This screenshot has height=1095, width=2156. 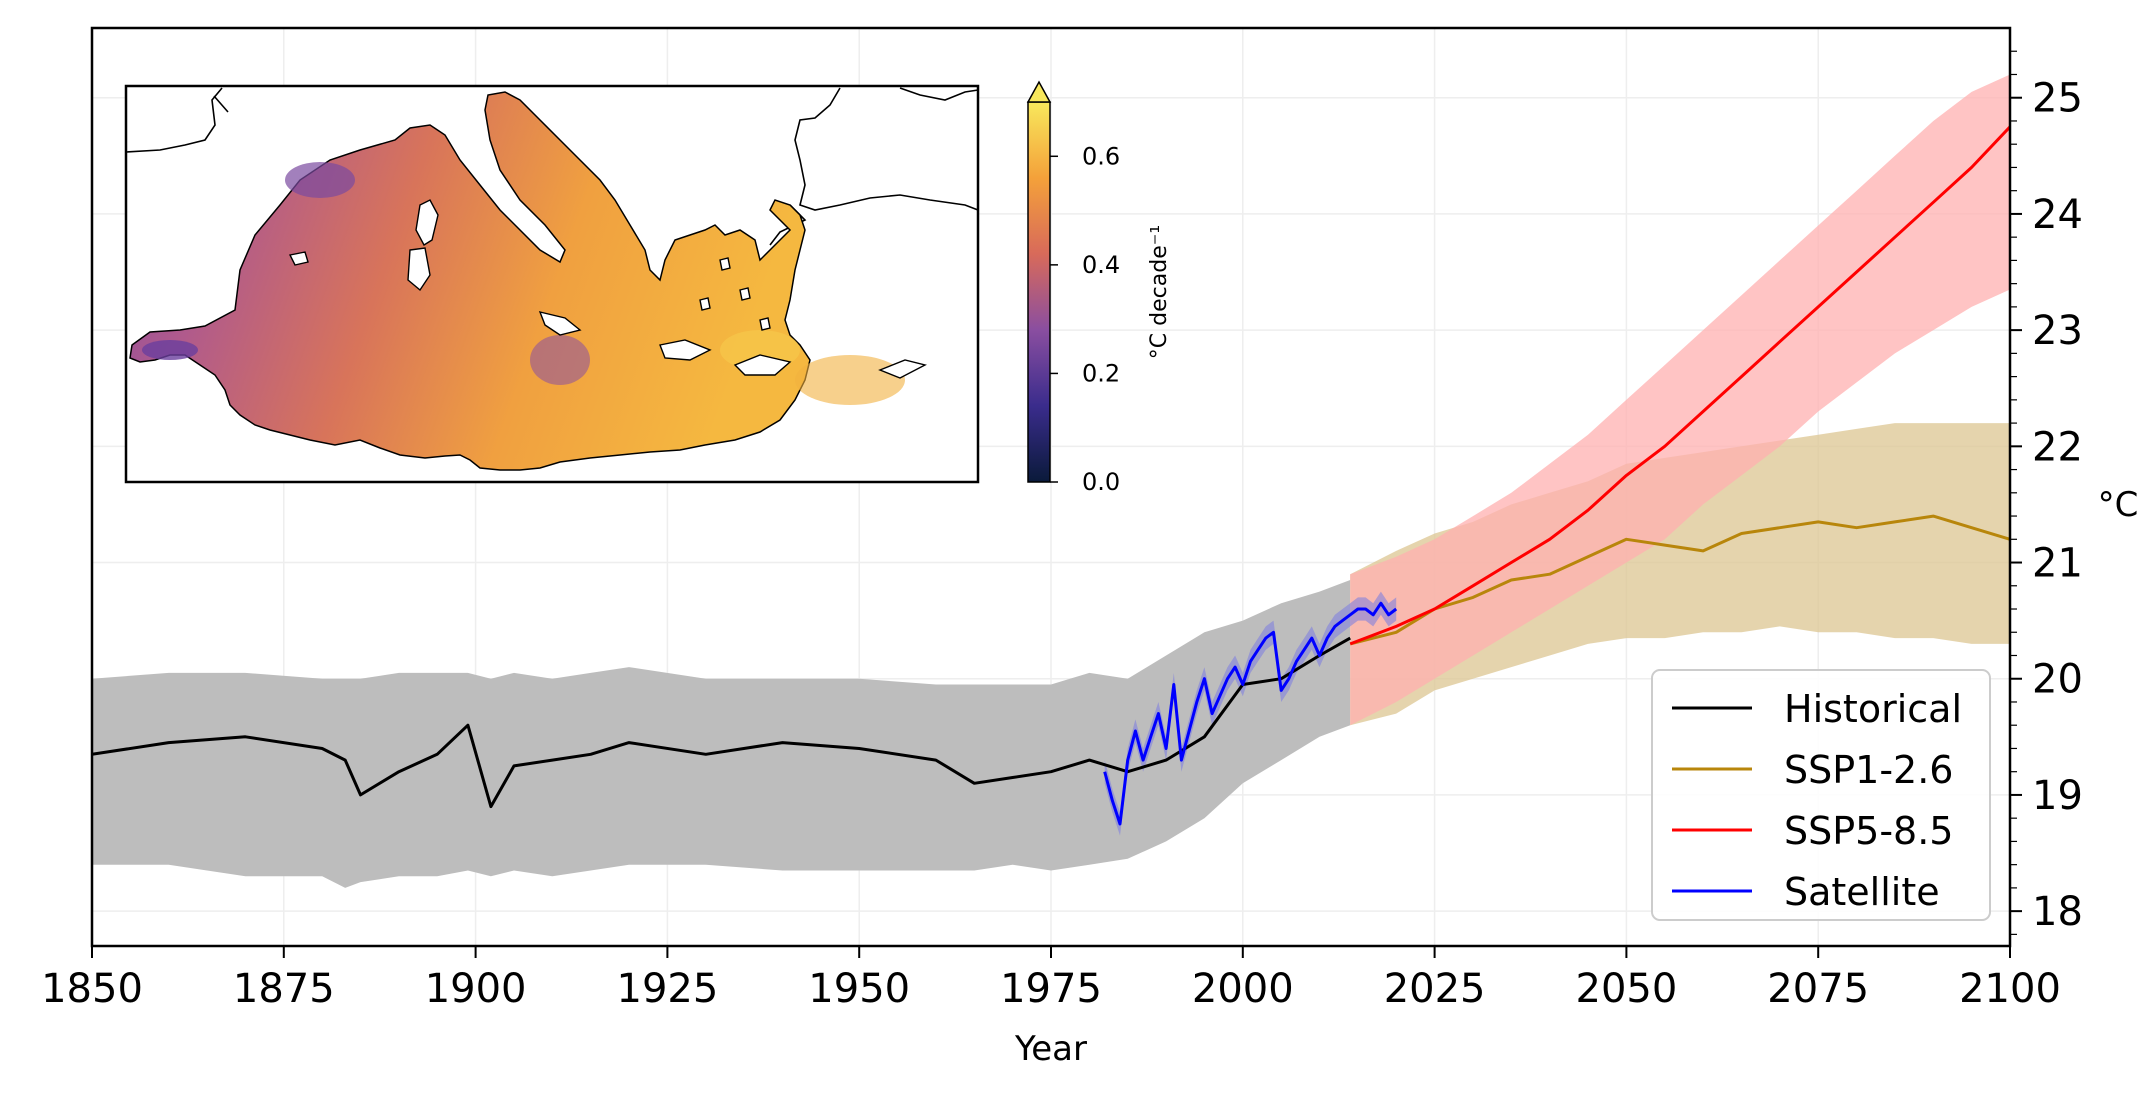 What do you see at coordinates (1051, 989) in the screenshot?
I see `x-tick-label: 1975` at bounding box center [1051, 989].